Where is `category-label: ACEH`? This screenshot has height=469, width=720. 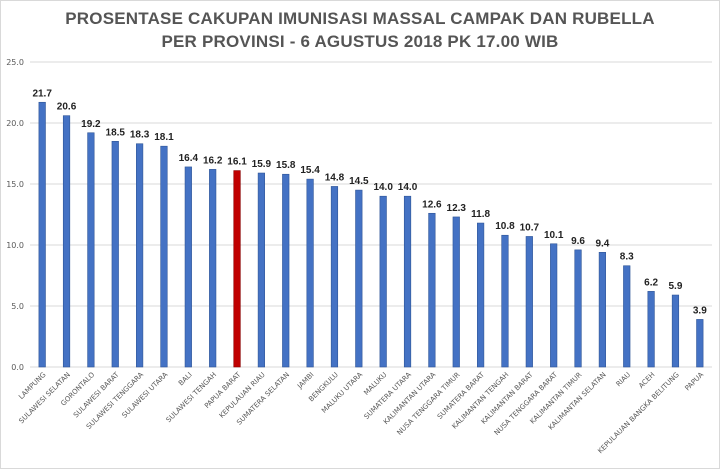 category-label: ACEH is located at coordinates (646, 380).